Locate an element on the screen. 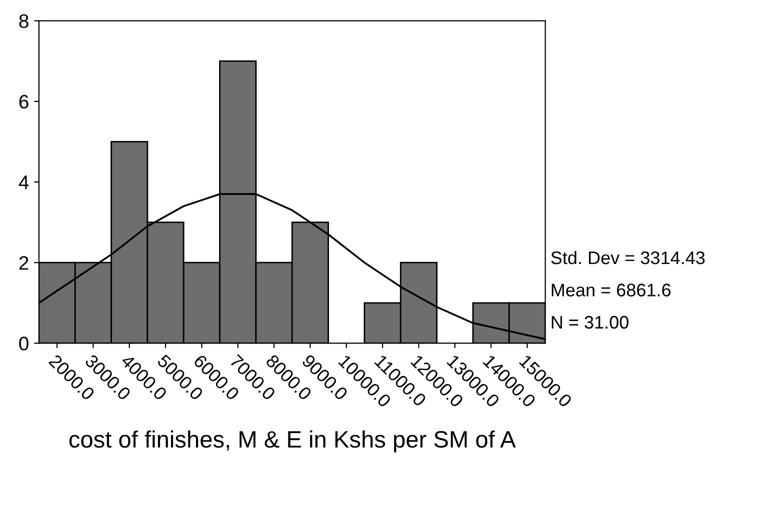  y-tick-label: 8 is located at coordinates (23, 21).